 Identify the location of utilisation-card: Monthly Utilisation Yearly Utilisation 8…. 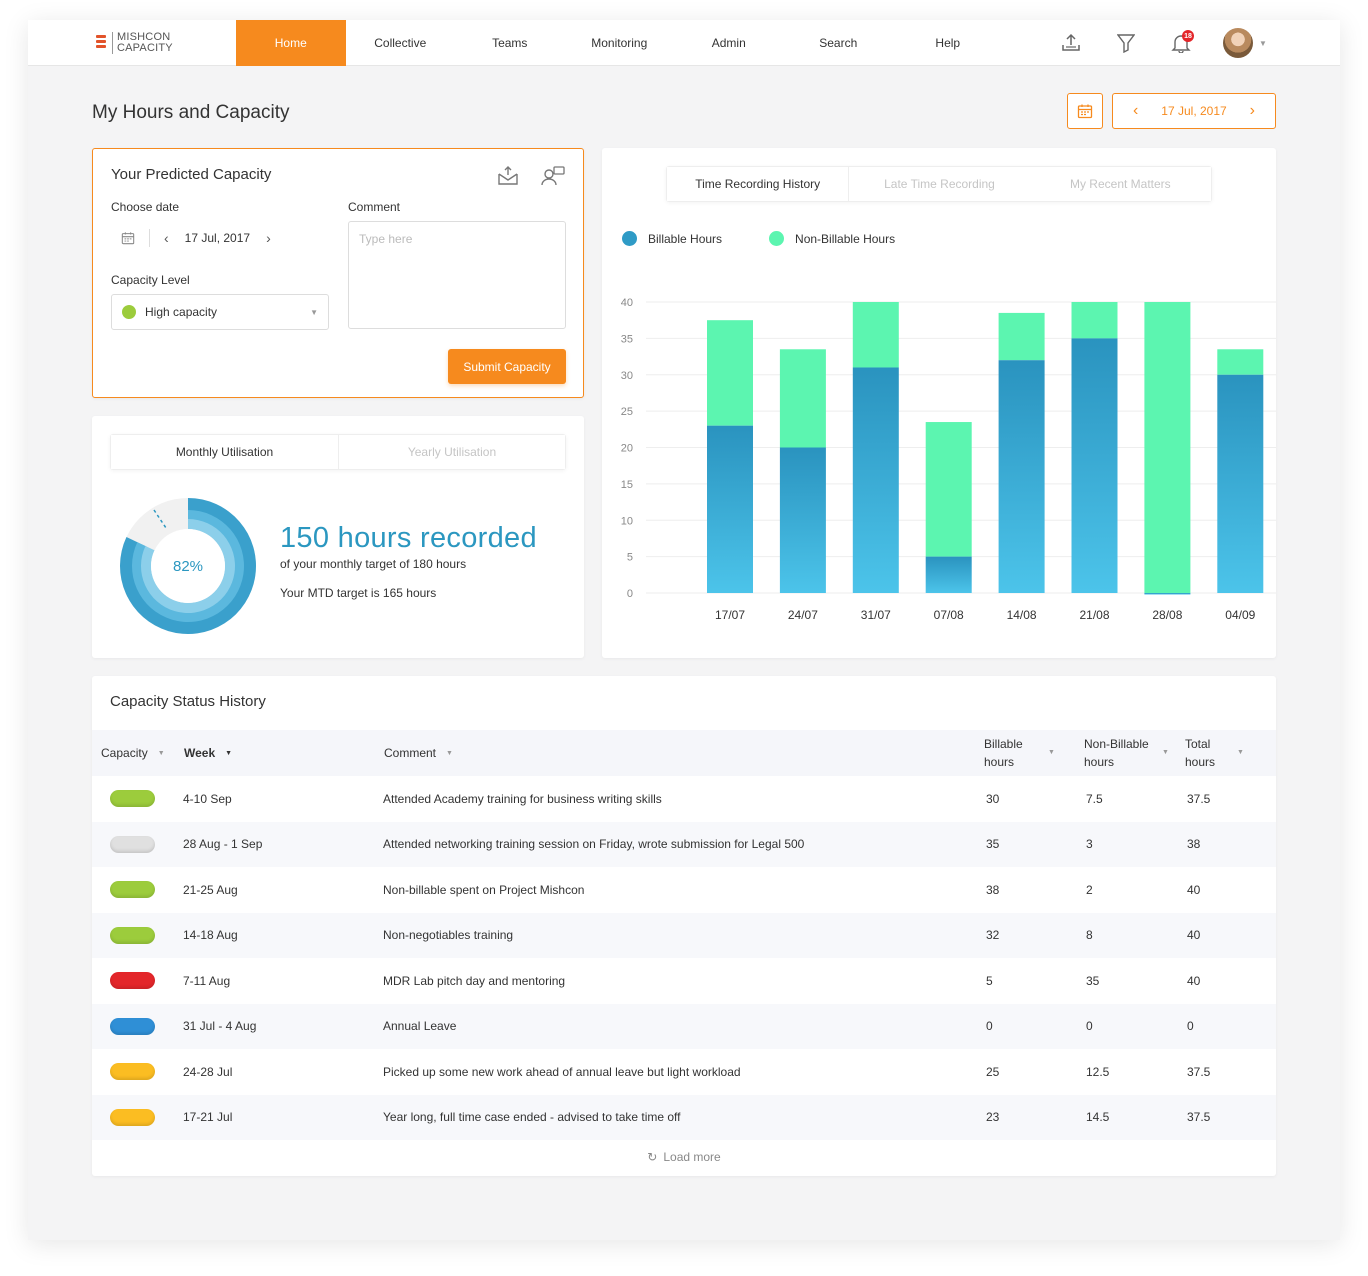
(338, 537).